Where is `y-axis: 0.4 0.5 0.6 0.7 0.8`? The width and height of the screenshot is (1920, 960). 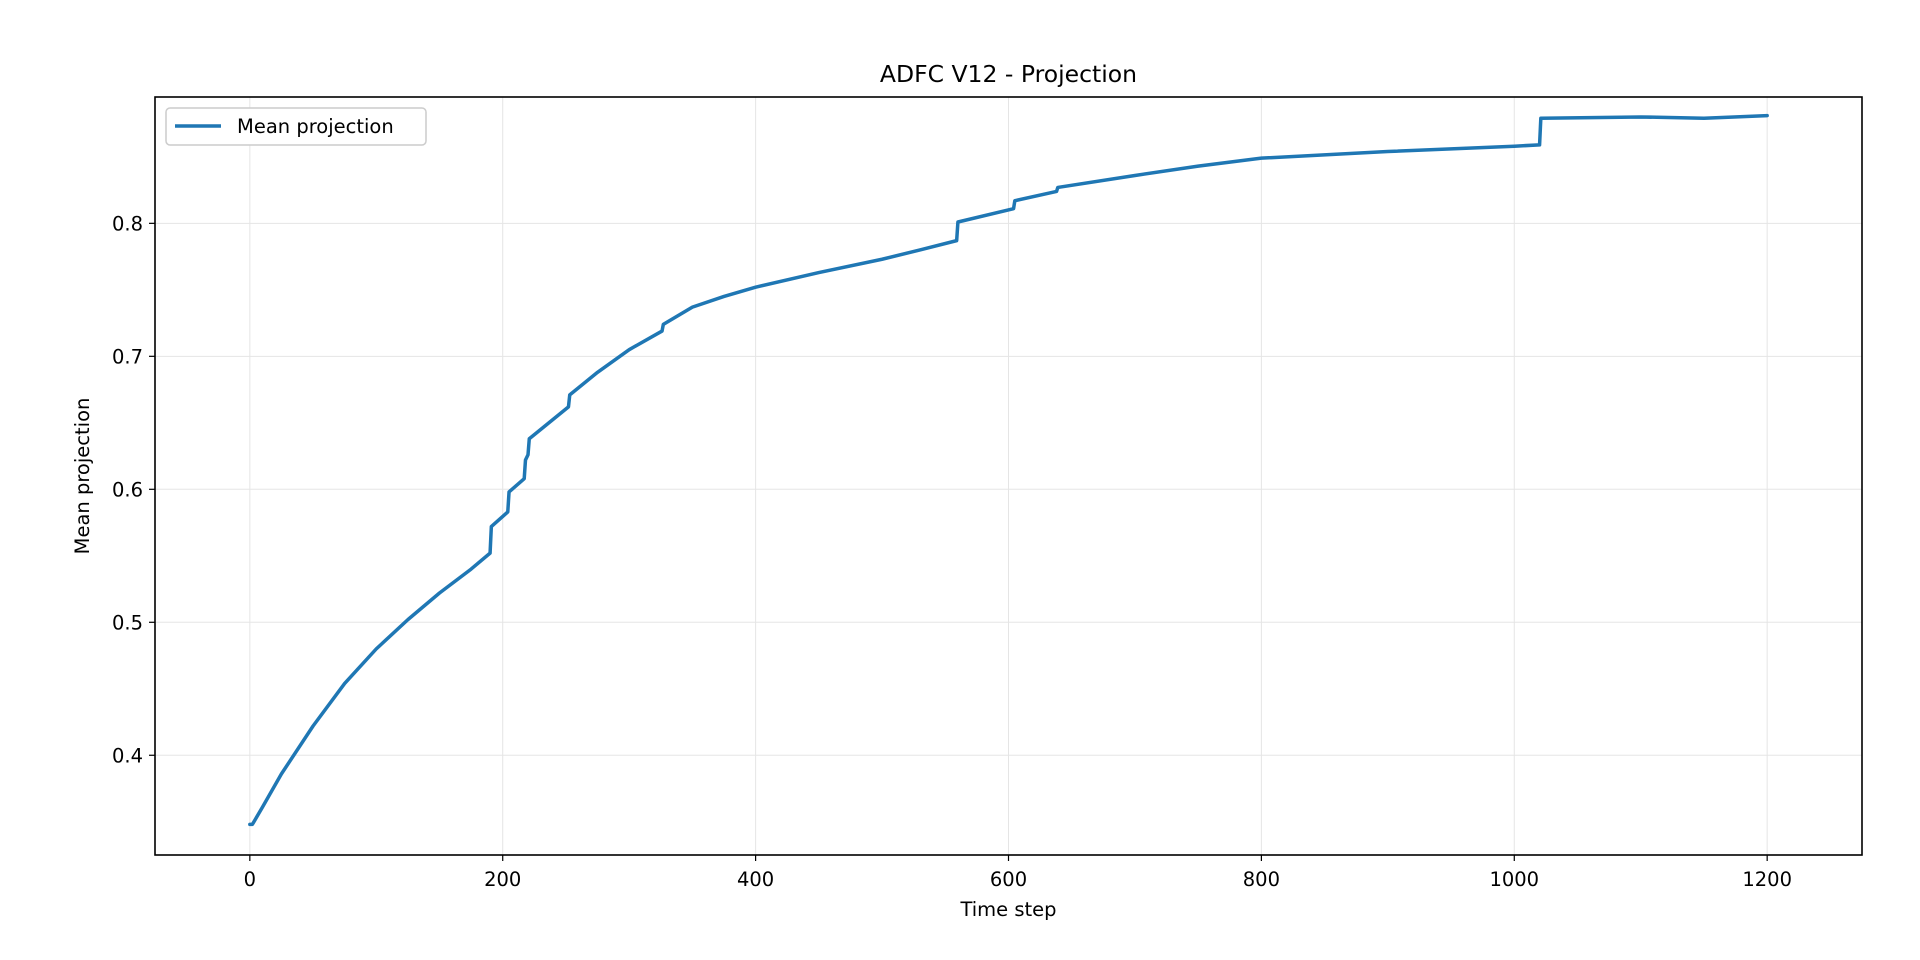
y-axis: 0.4 0.5 0.6 0.7 0.8 is located at coordinates (133, 489).